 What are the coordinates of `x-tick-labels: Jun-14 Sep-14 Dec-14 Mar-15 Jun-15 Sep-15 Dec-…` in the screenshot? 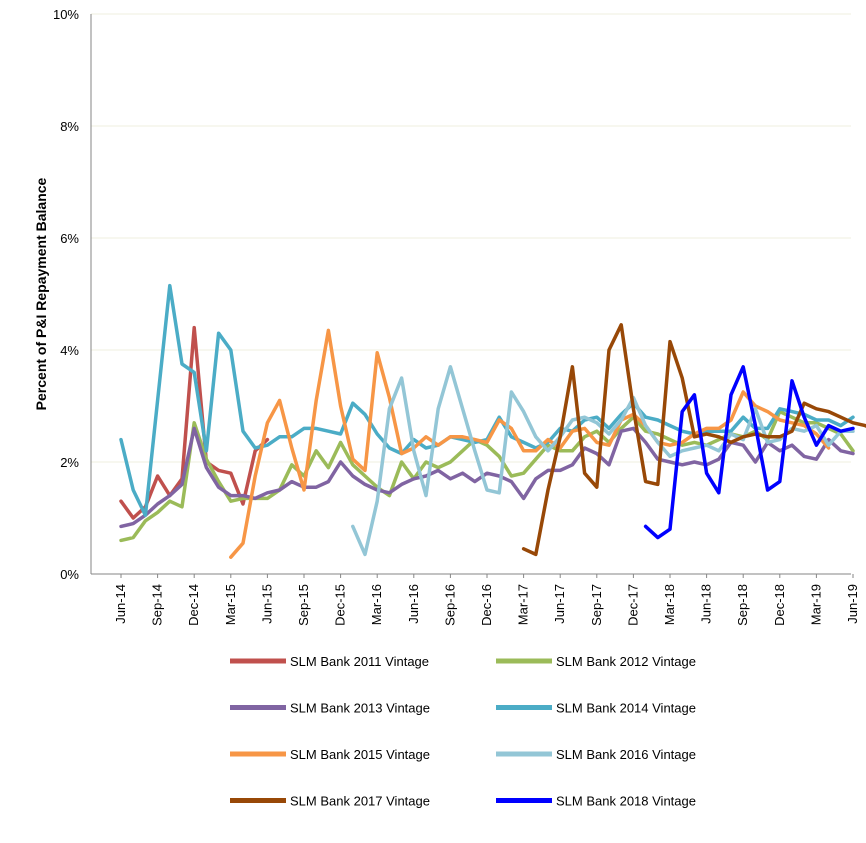 It's located at (486, 600).